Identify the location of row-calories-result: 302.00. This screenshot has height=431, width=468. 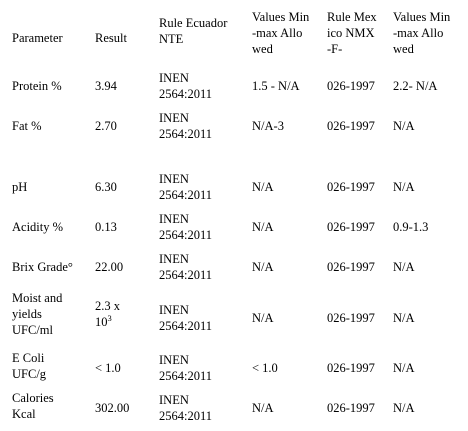
(112, 408).